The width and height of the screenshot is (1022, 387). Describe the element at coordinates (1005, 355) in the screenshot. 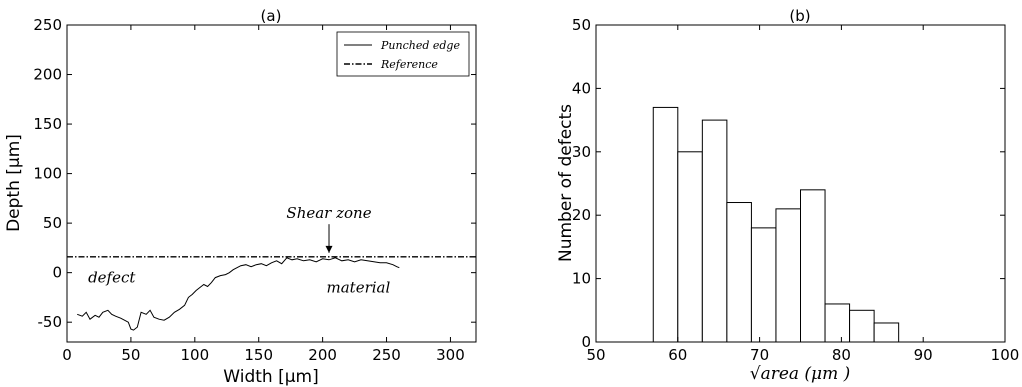

I see `b-xtick-label: 100` at that location.